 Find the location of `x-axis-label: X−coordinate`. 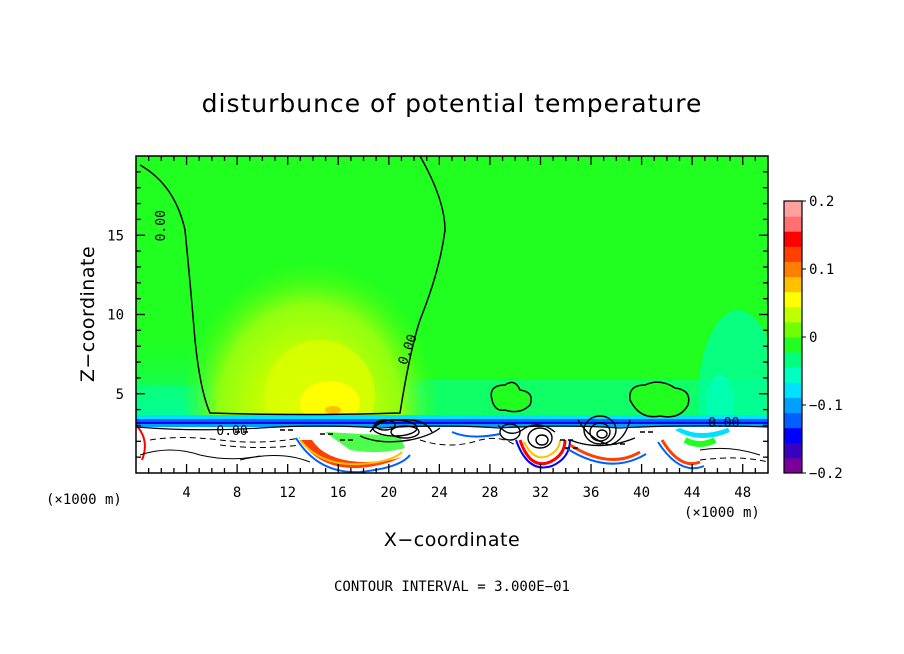

x-axis-label: X−coordinate is located at coordinates (452, 540).